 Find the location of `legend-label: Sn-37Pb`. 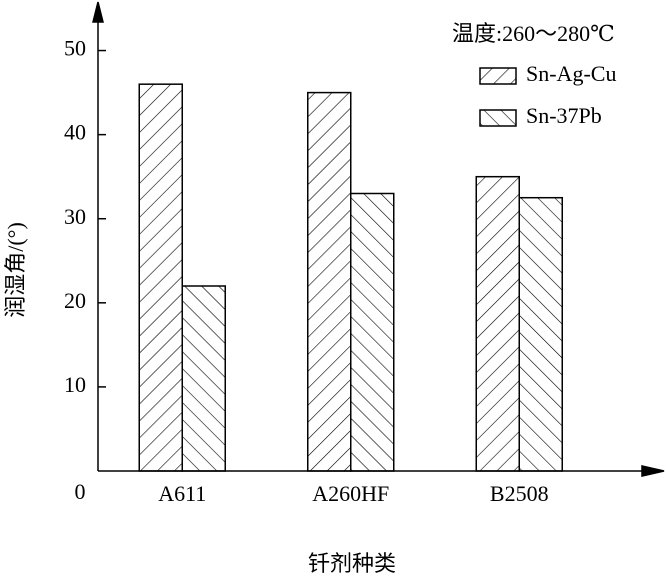

legend-label: Sn-37Pb is located at coordinates (564, 115).